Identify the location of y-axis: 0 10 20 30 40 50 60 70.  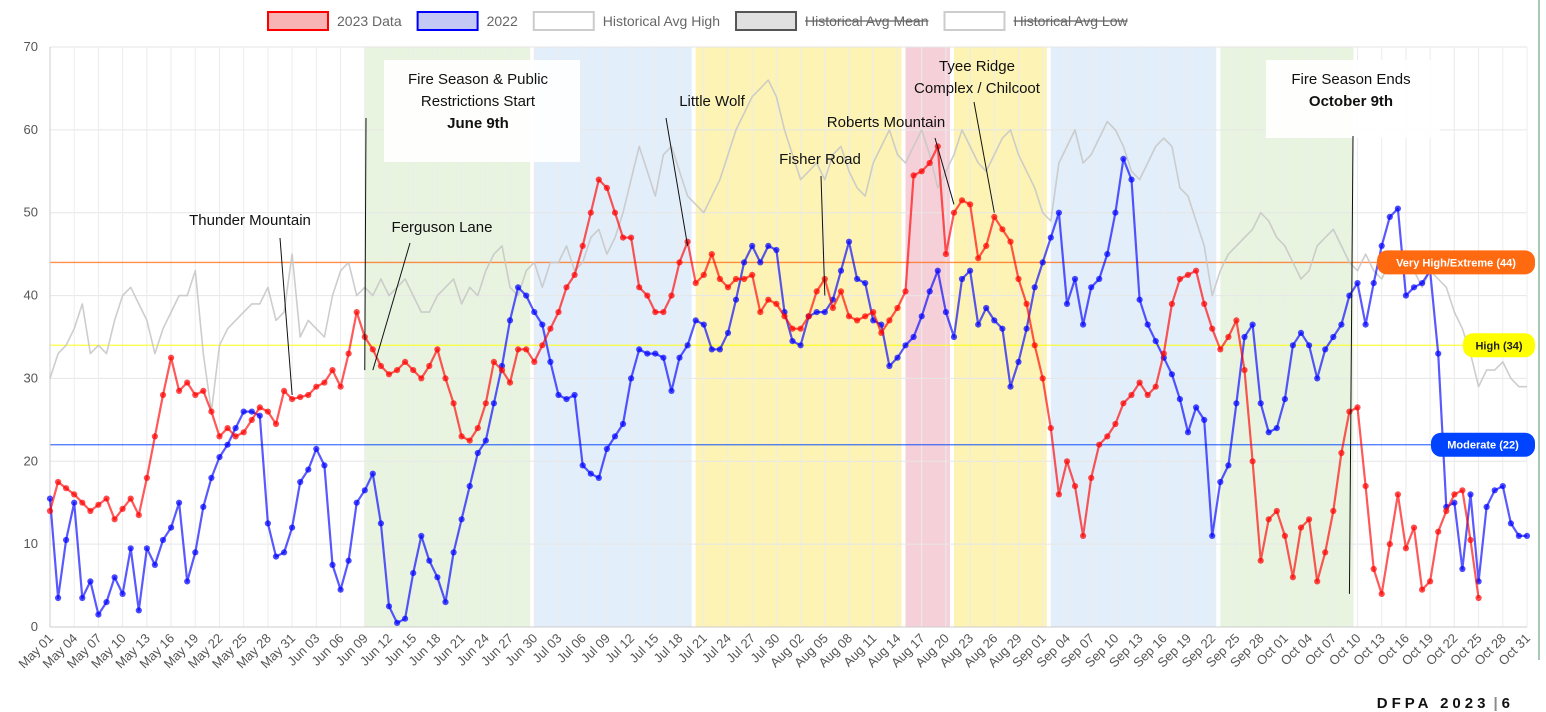
(37, 336).